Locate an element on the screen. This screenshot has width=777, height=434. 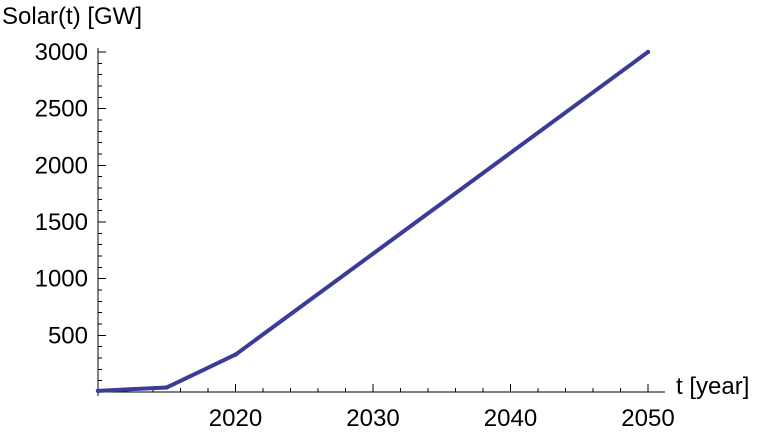
y-tick-label-3000: 3000 is located at coordinates (61, 52).